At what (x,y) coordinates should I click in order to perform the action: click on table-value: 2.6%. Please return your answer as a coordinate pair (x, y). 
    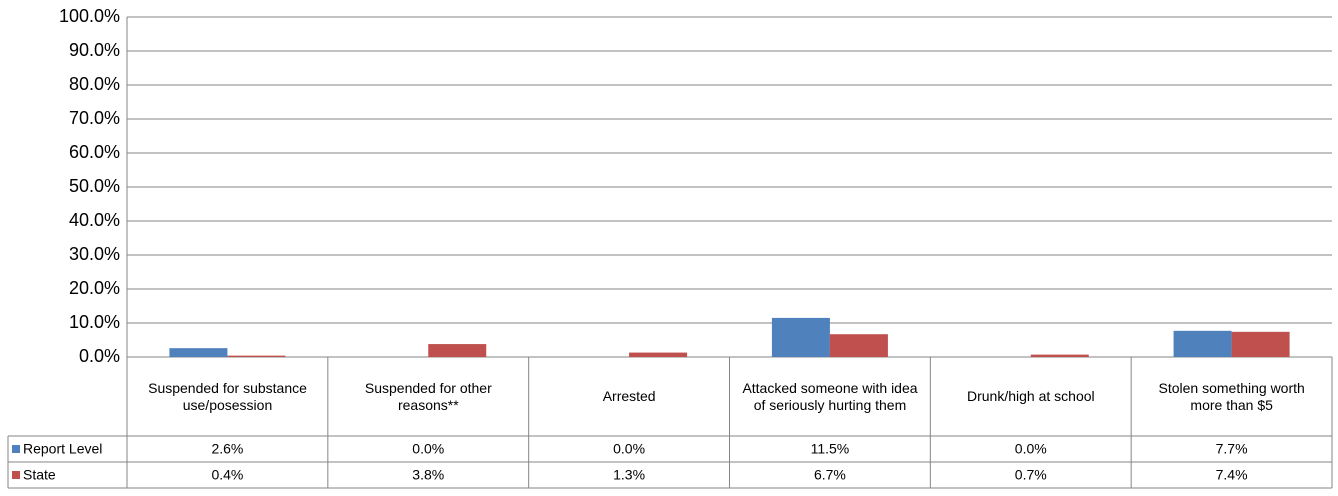
    Looking at the image, I should click on (227, 449).